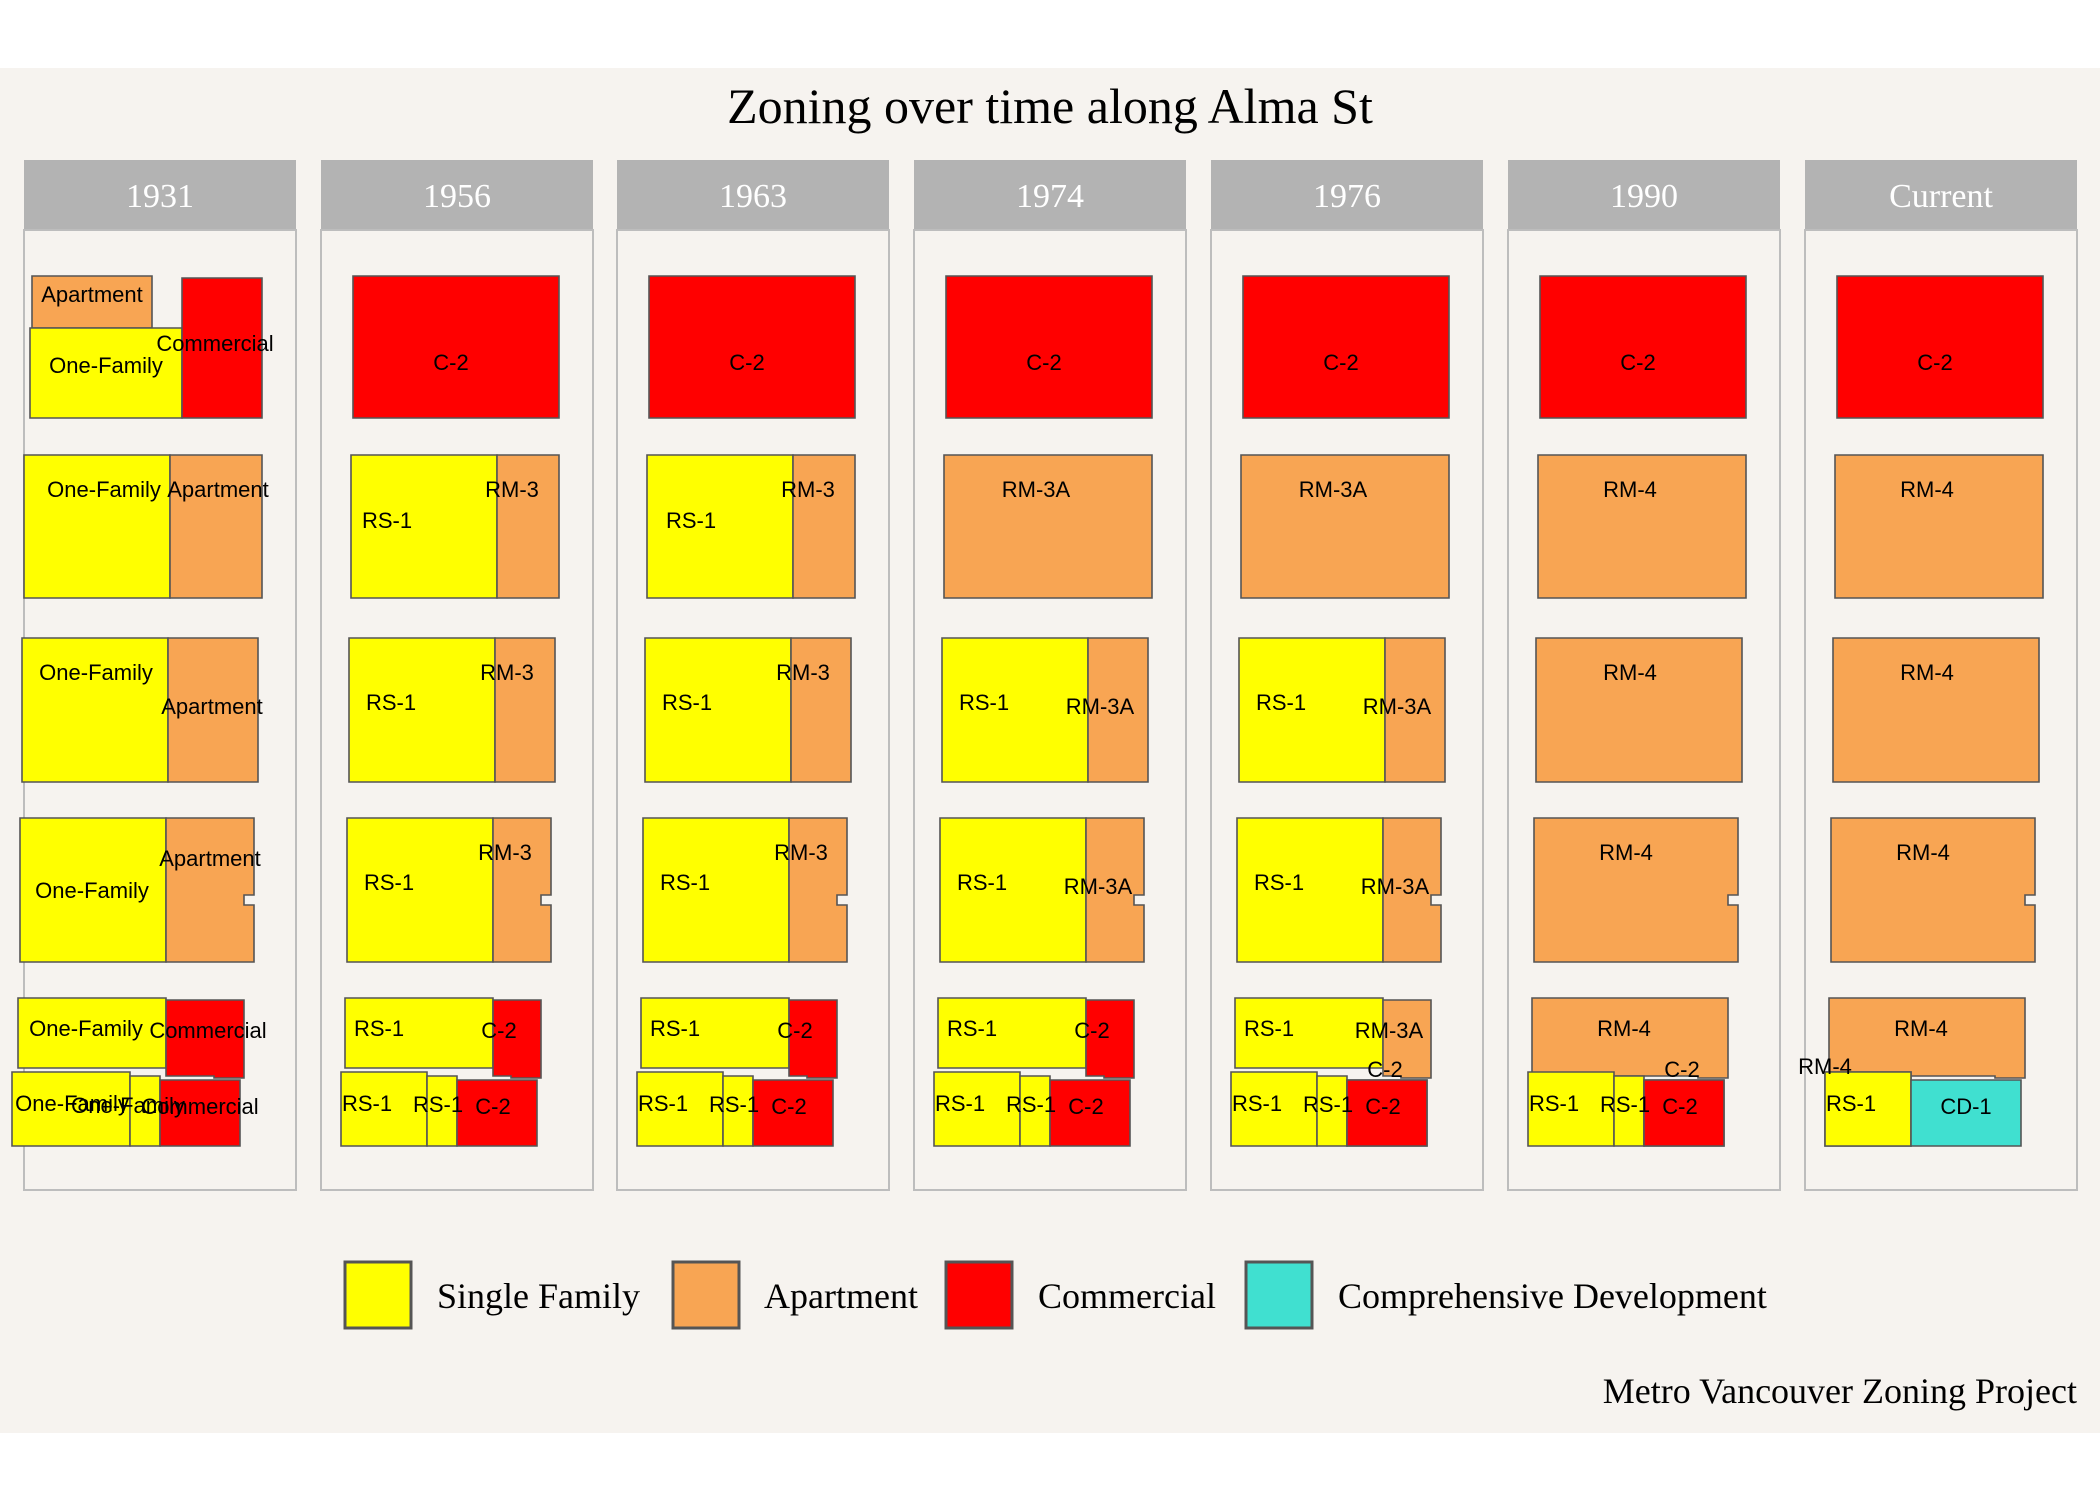 The width and height of the screenshot is (2100, 1500). What do you see at coordinates (1965, 1106) in the screenshot?
I see `zoning-lot-label: CD-1` at bounding box center [1965, 1106].